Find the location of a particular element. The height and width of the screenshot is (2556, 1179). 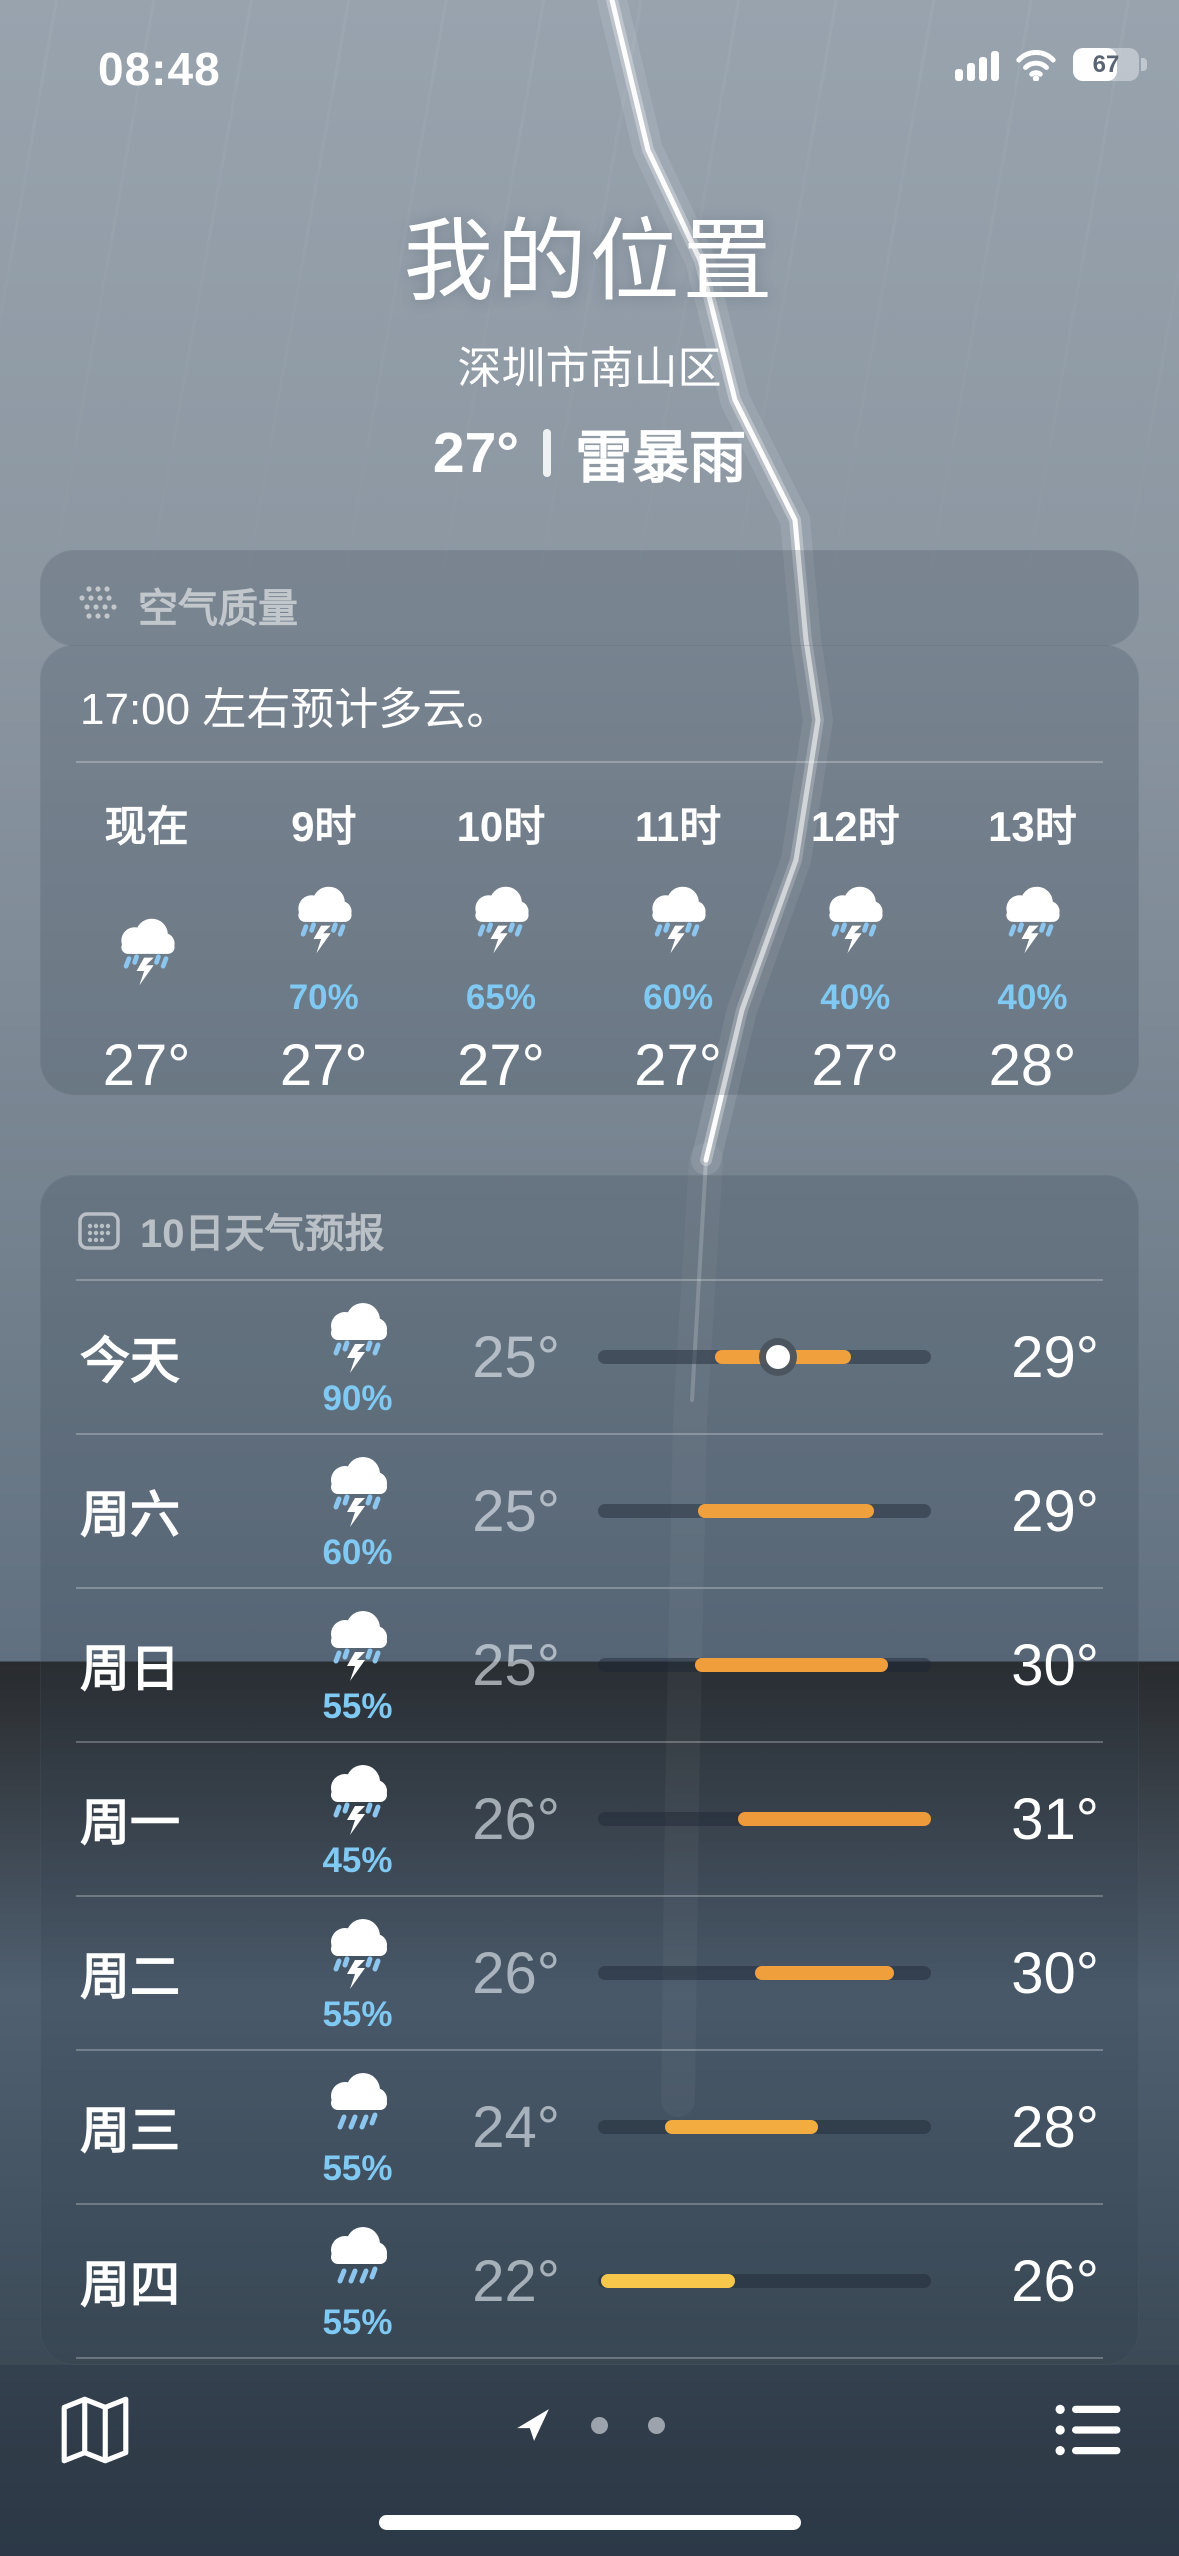

day-label: 周日 is located at coordinates (130, 1669).